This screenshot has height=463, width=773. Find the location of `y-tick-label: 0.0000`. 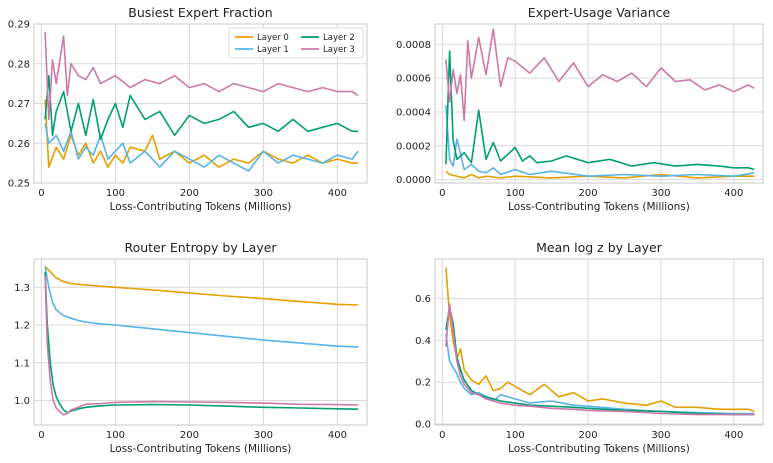

y-tick-label: 0.0000 is located at coordinates (413, 180).